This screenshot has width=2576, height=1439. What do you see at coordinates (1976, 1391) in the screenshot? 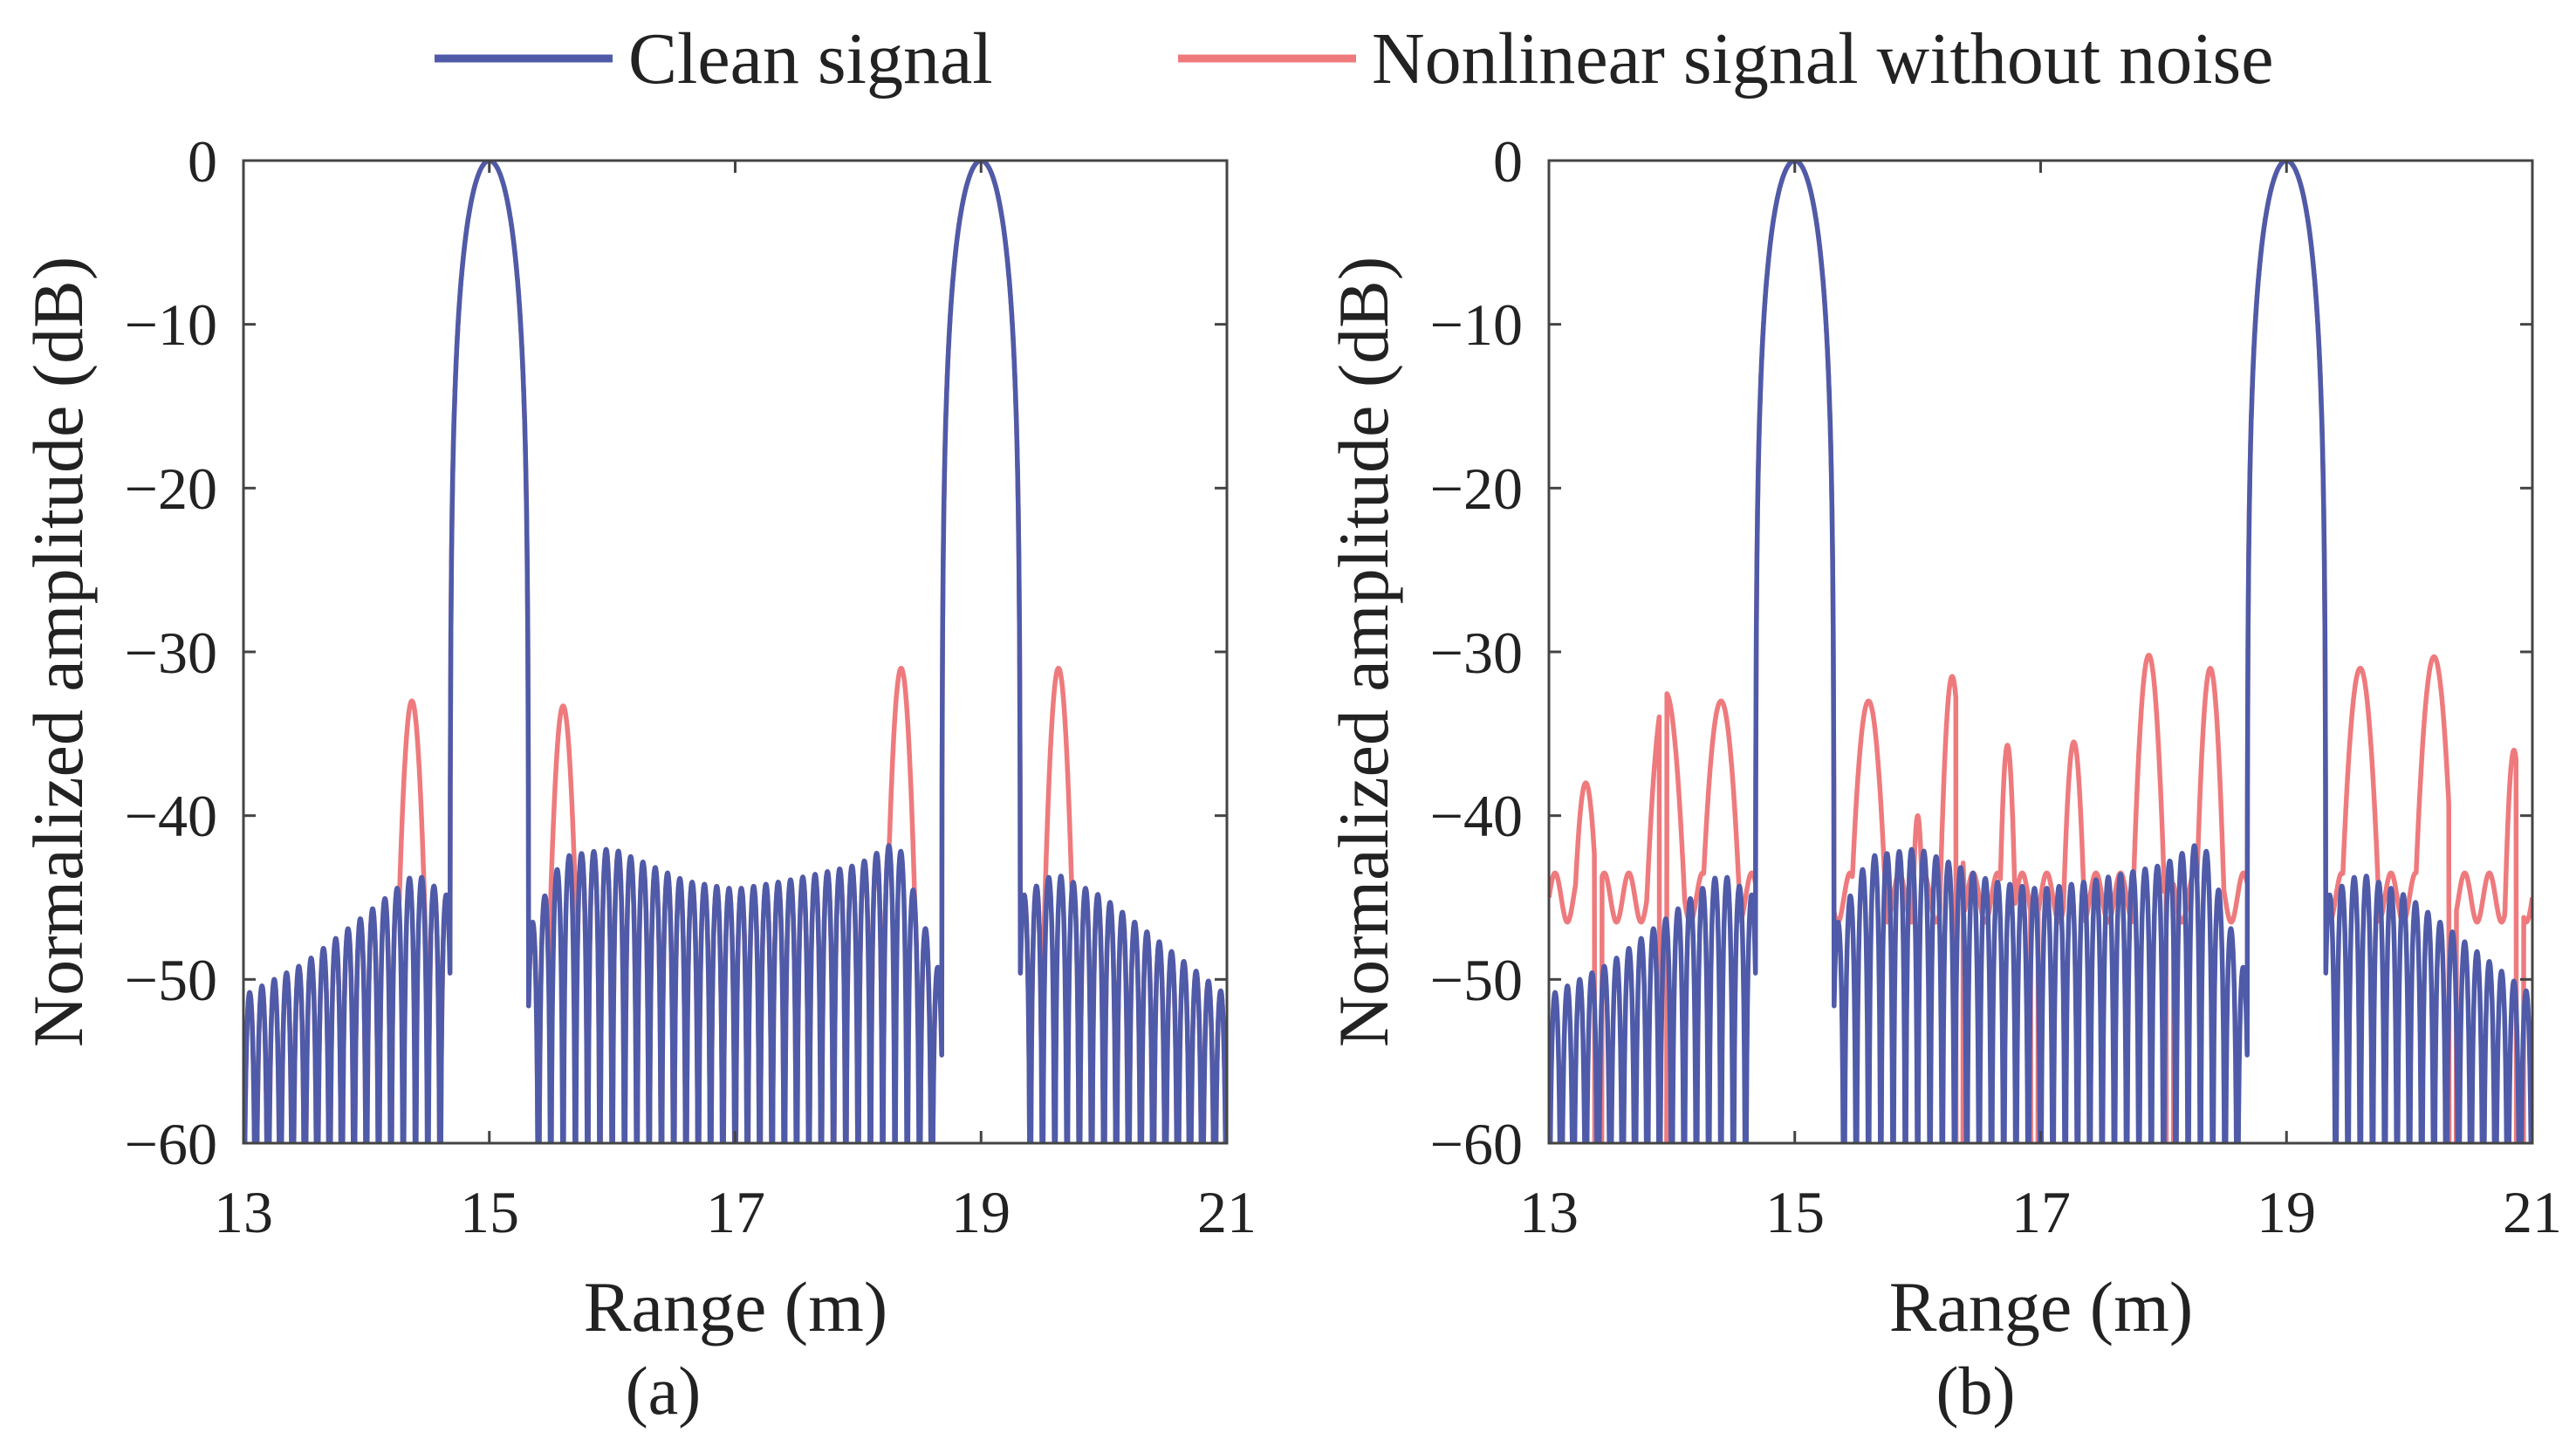
I see `panel-b-label: (b)` at bounding box center [1976, 1391].